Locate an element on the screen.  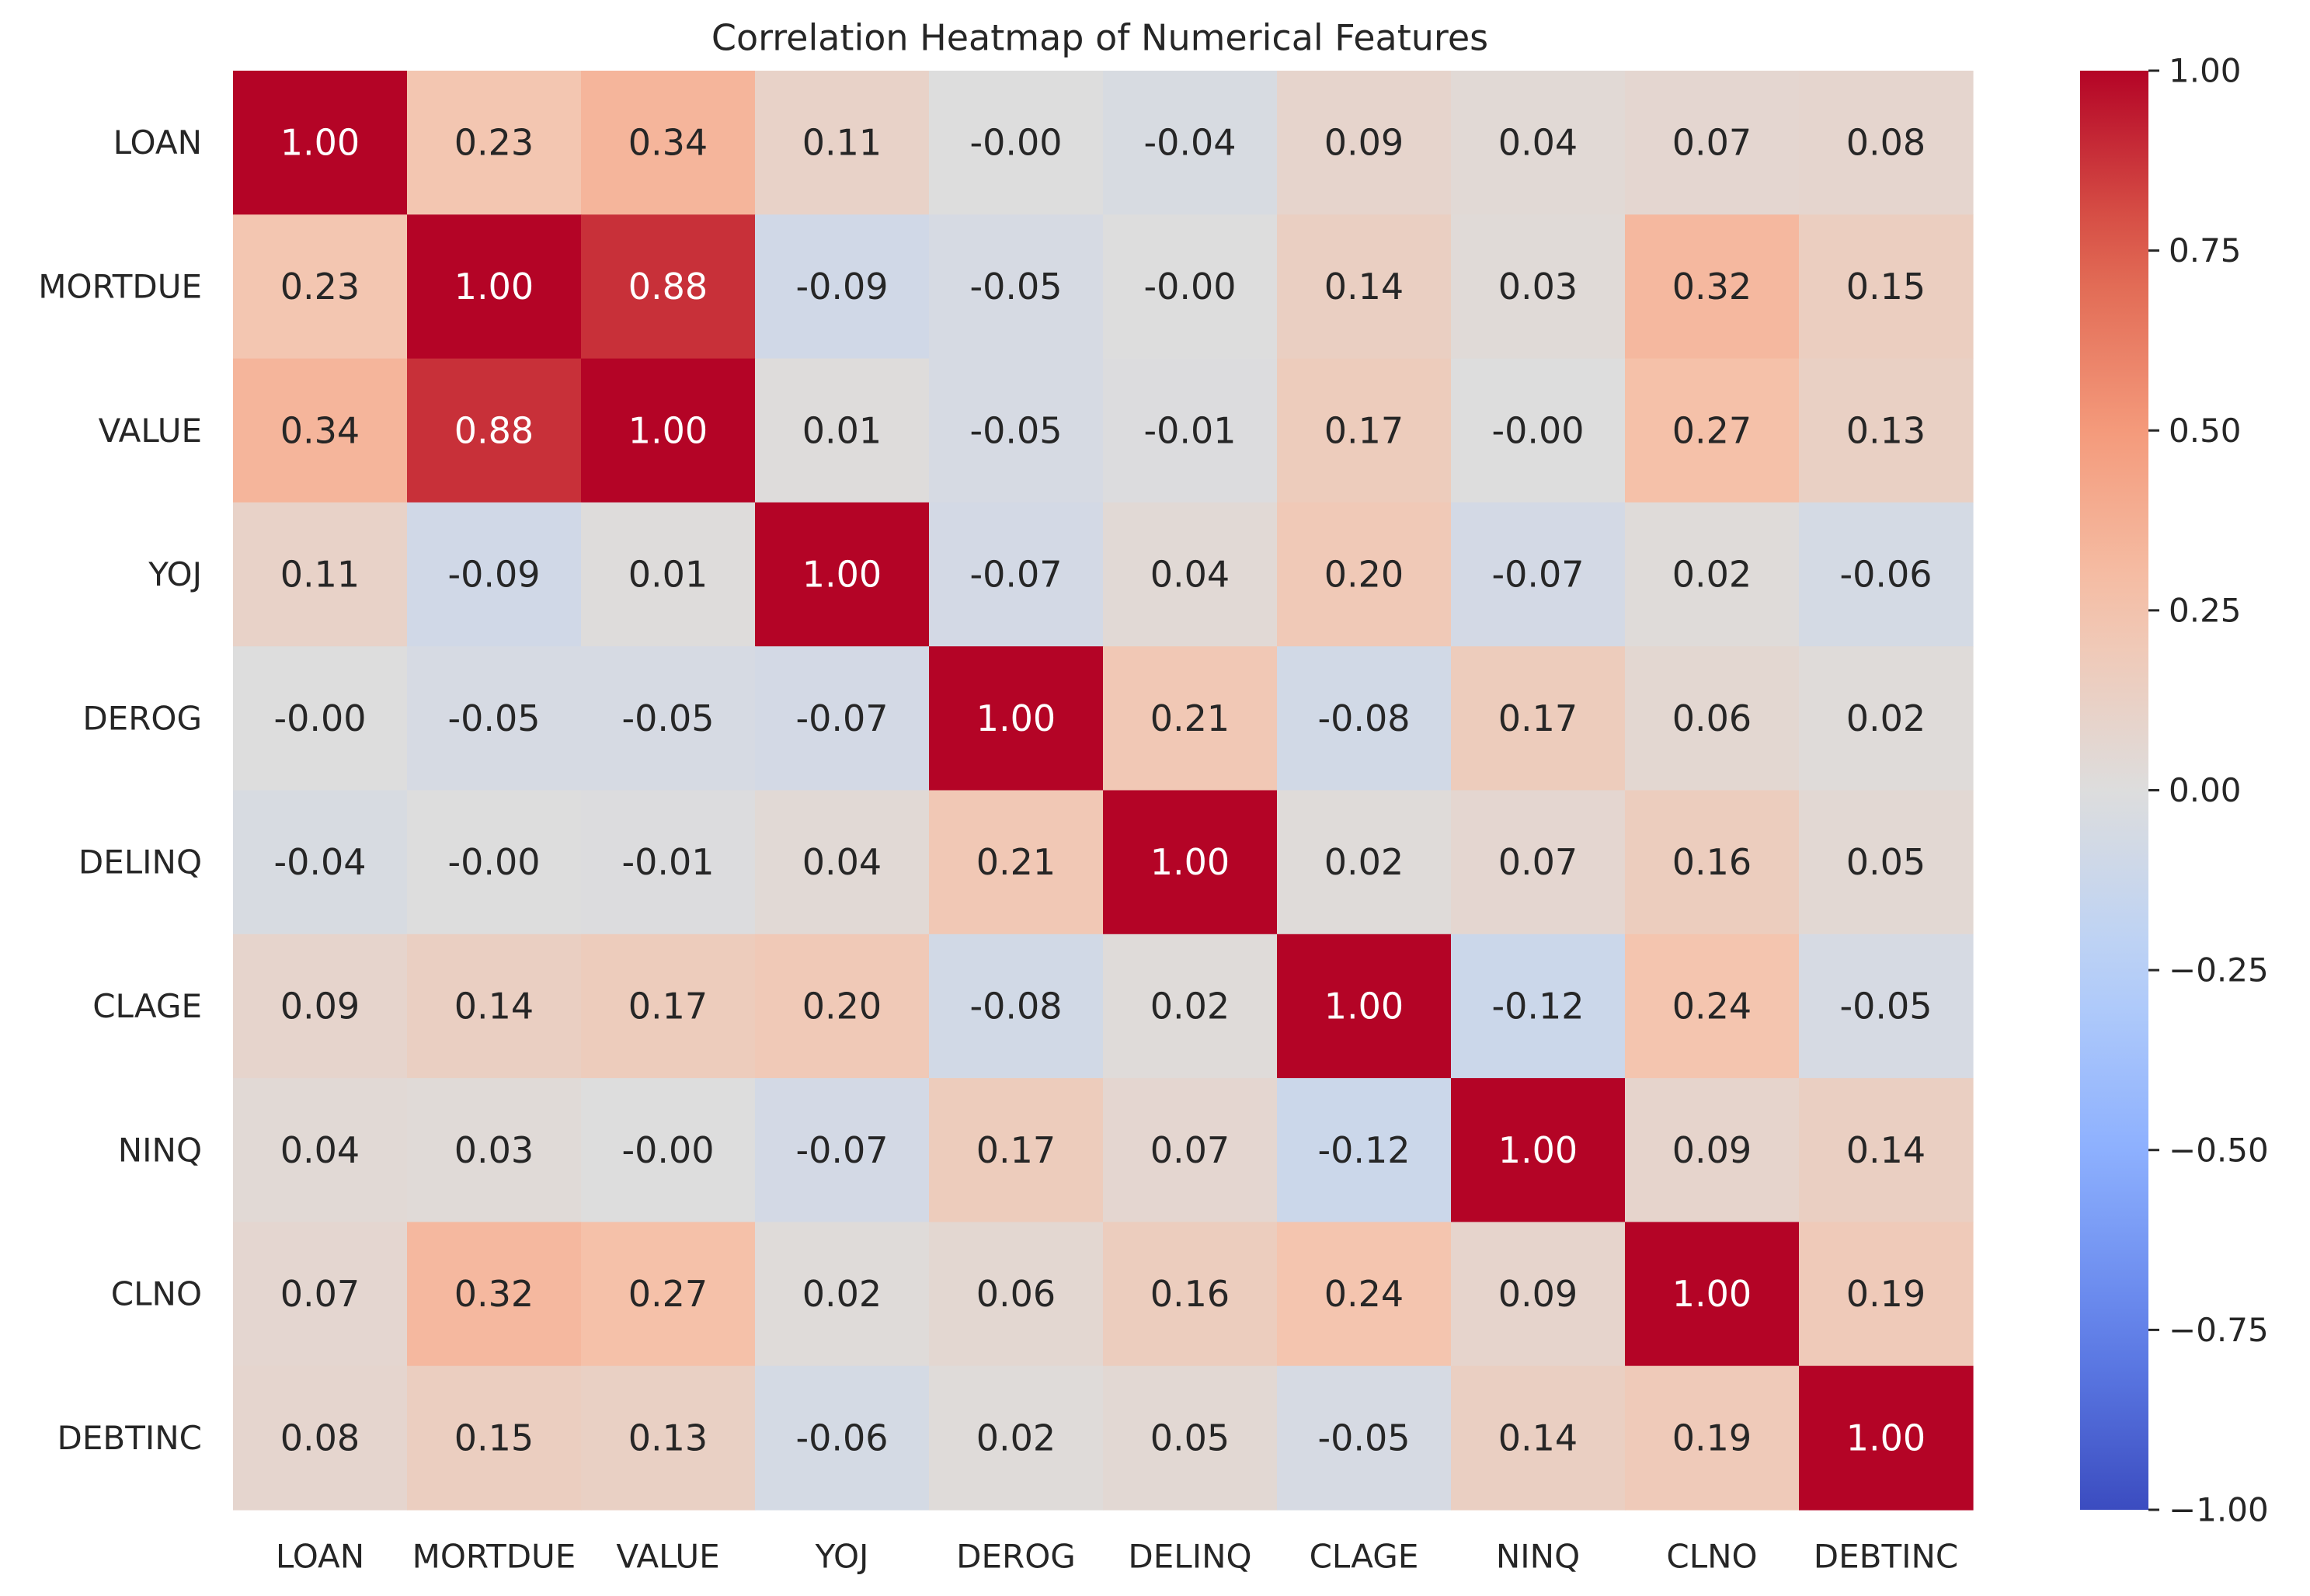
cell-value-label: -0.05 is located at coordinates (1015, 430).